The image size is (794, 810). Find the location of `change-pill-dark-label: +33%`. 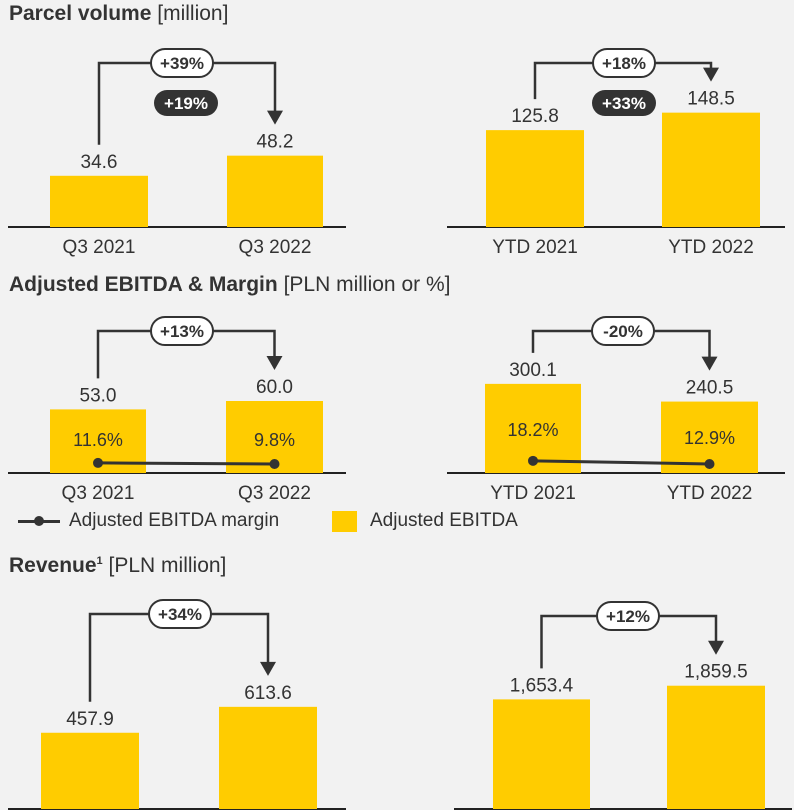

change-pill-dark-label: +33% is located at coordinates (624, 103).